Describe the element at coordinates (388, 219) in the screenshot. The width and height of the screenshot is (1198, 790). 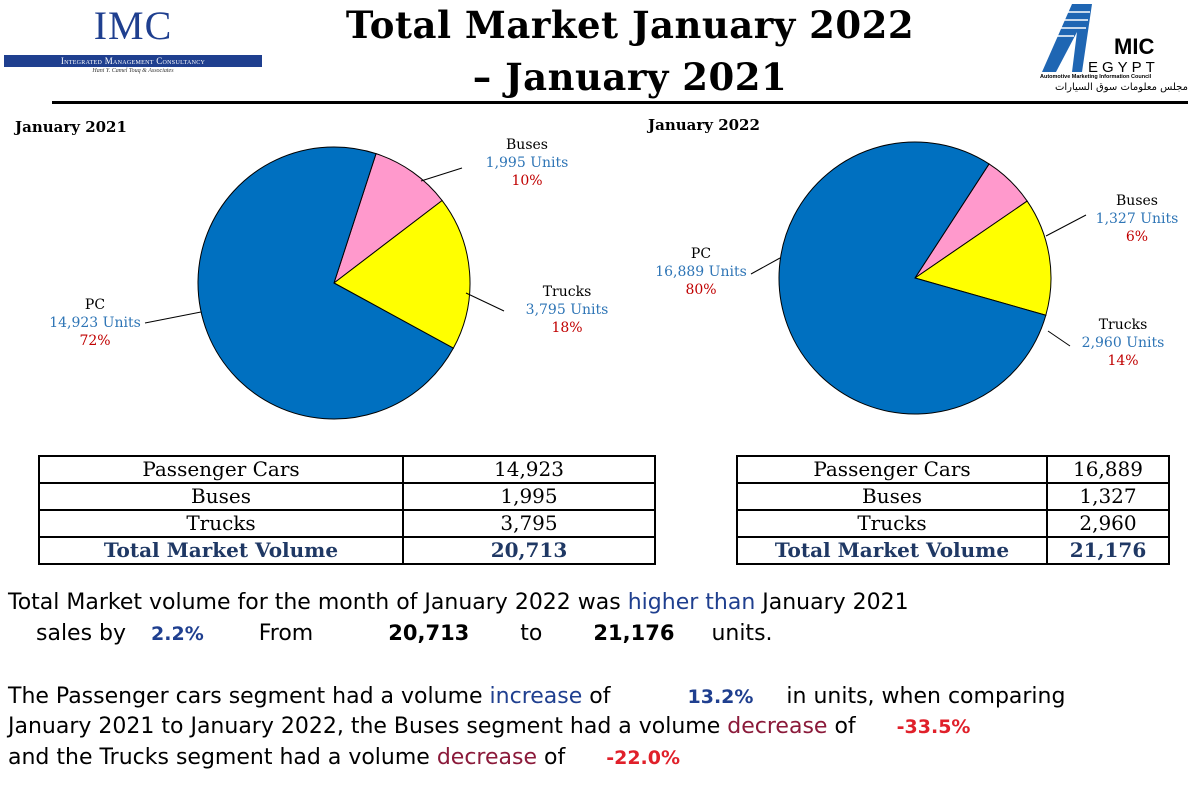
I see `pie-slice-buses-chart1` at that location.